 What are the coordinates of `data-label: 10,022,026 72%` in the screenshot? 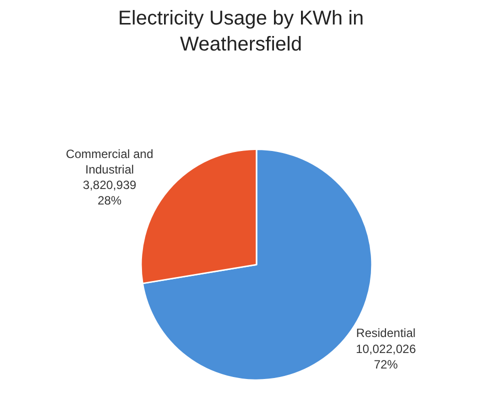 It's located at (386, 357).